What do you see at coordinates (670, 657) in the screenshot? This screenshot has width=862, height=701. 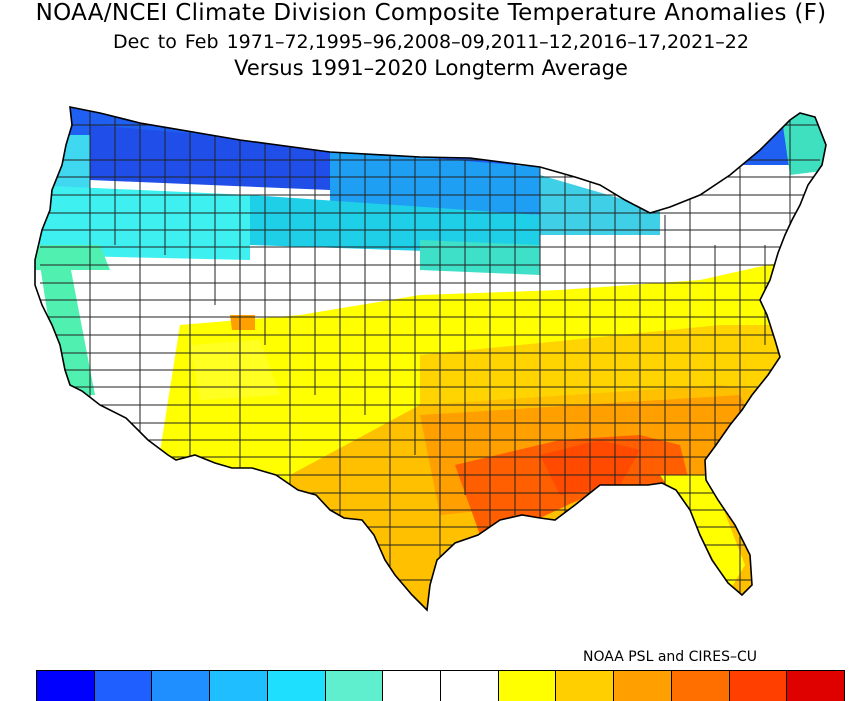 I see `credit-text: NOAA PSL and CIRES–CU` at bounding box center [670, 657].